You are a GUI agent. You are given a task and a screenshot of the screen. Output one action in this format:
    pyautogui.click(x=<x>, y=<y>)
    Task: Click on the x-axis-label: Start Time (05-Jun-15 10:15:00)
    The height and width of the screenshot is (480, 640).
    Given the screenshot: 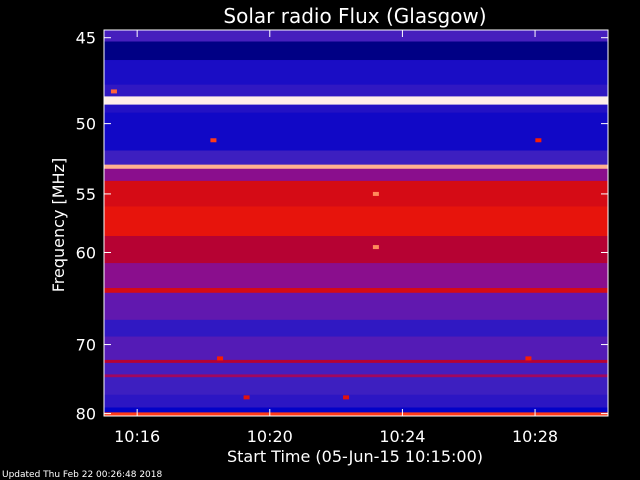 What is the action you would take?
    pyautogui.click(x=355, y=456)
    